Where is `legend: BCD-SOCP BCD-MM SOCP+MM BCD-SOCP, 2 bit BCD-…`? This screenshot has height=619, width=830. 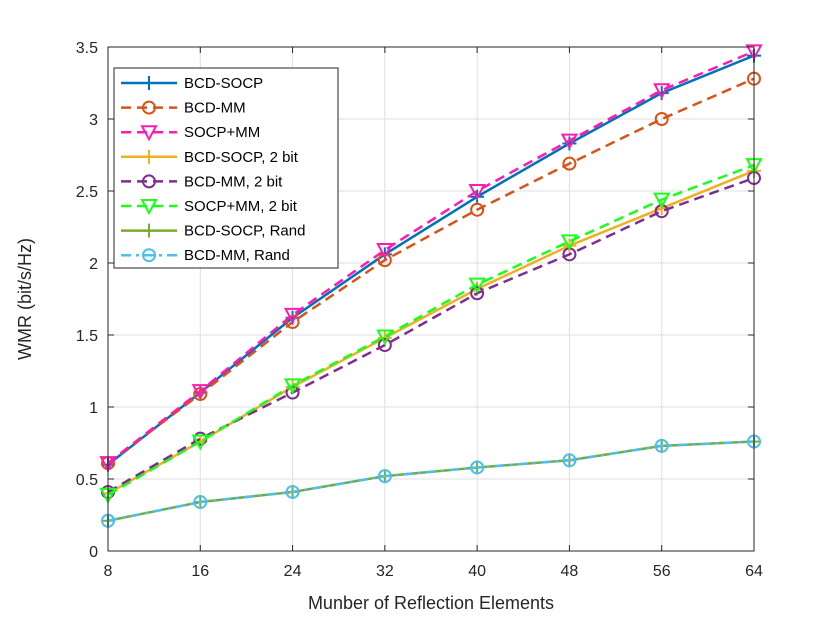 legend: BCD-SOCP BCD-MM SOCP+MM BCD-SOCP, 2 bit BCD-… is located at coordinates (226, 168).